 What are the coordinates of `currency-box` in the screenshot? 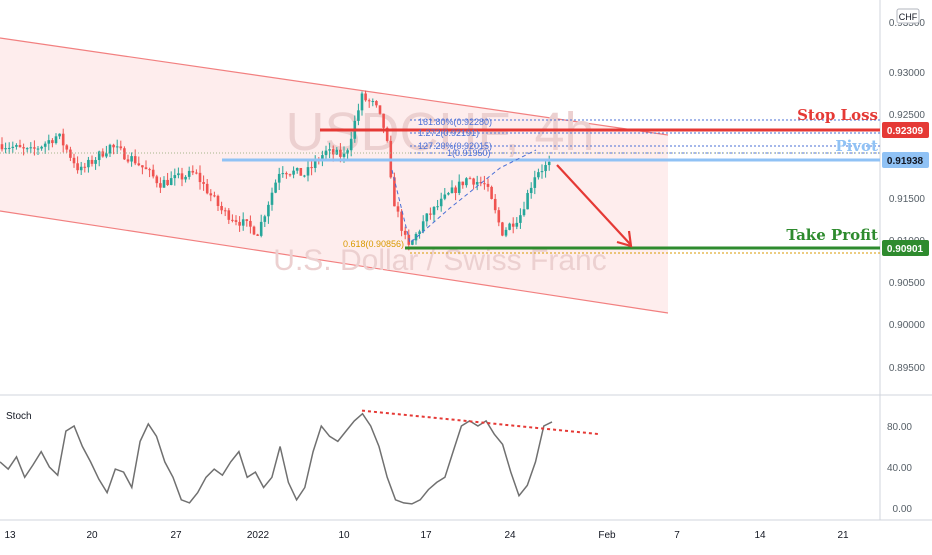 It's located at (908, 16).